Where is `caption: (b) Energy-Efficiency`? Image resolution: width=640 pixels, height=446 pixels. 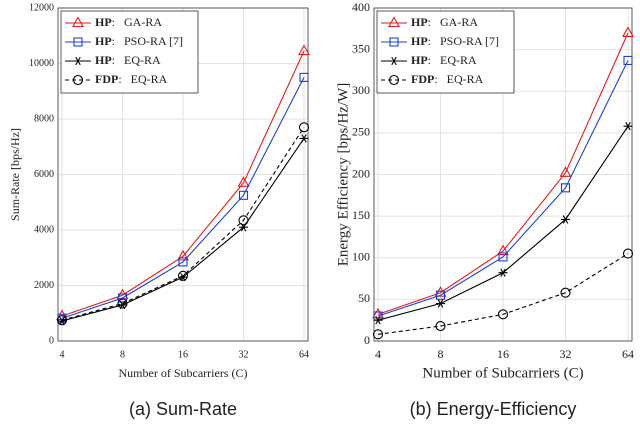 caption: (b) Energy-Efficiency is located at coordinates (493, 409).